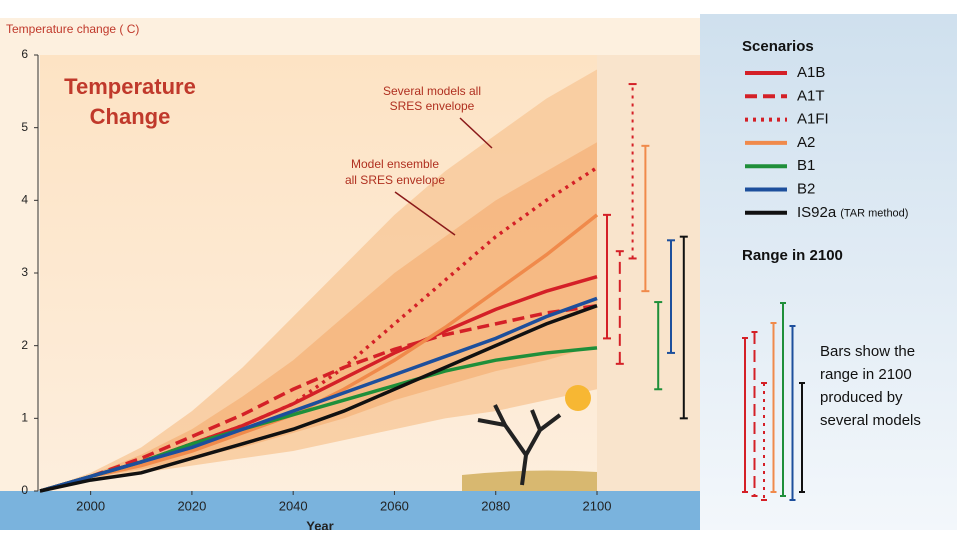  What do you see at coordinates (792, 255) in the screenshot?
I see `range-title: Range in 2100` at bounding box center [792, 255].